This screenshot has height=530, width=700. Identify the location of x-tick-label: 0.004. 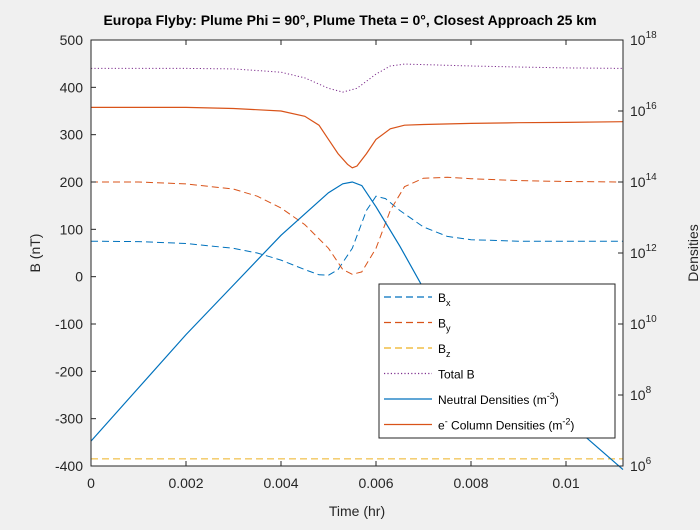
(280, 483).